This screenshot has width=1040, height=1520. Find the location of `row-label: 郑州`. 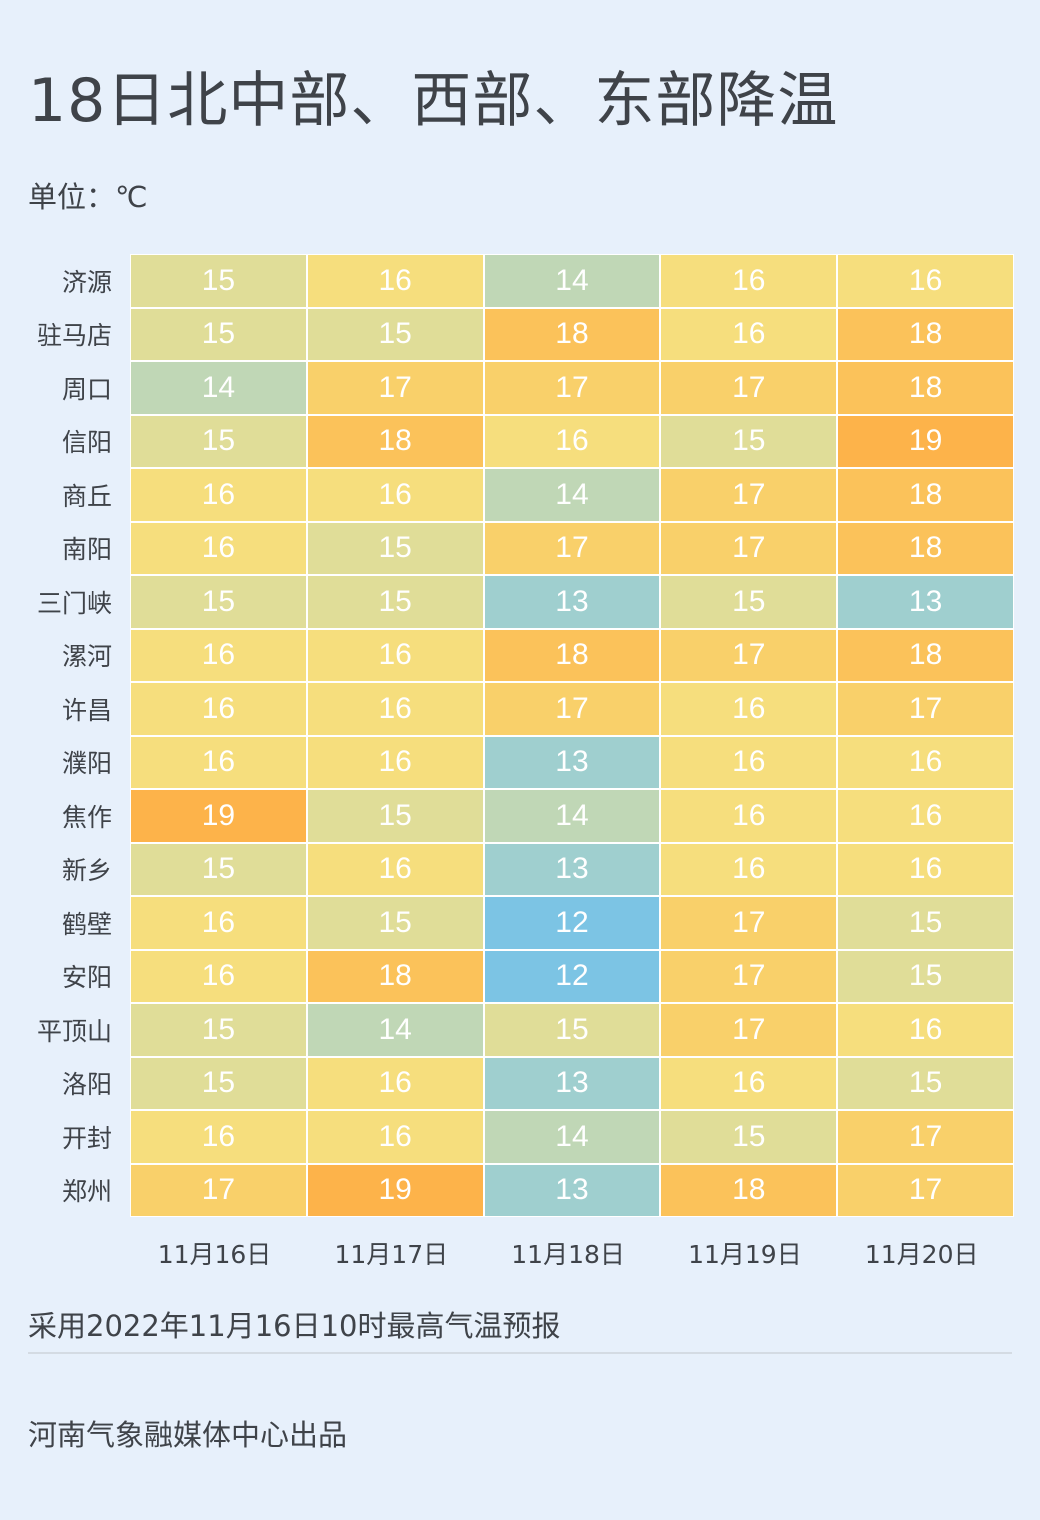

row-label: 郑州 is located at coordinates (86, 1192).